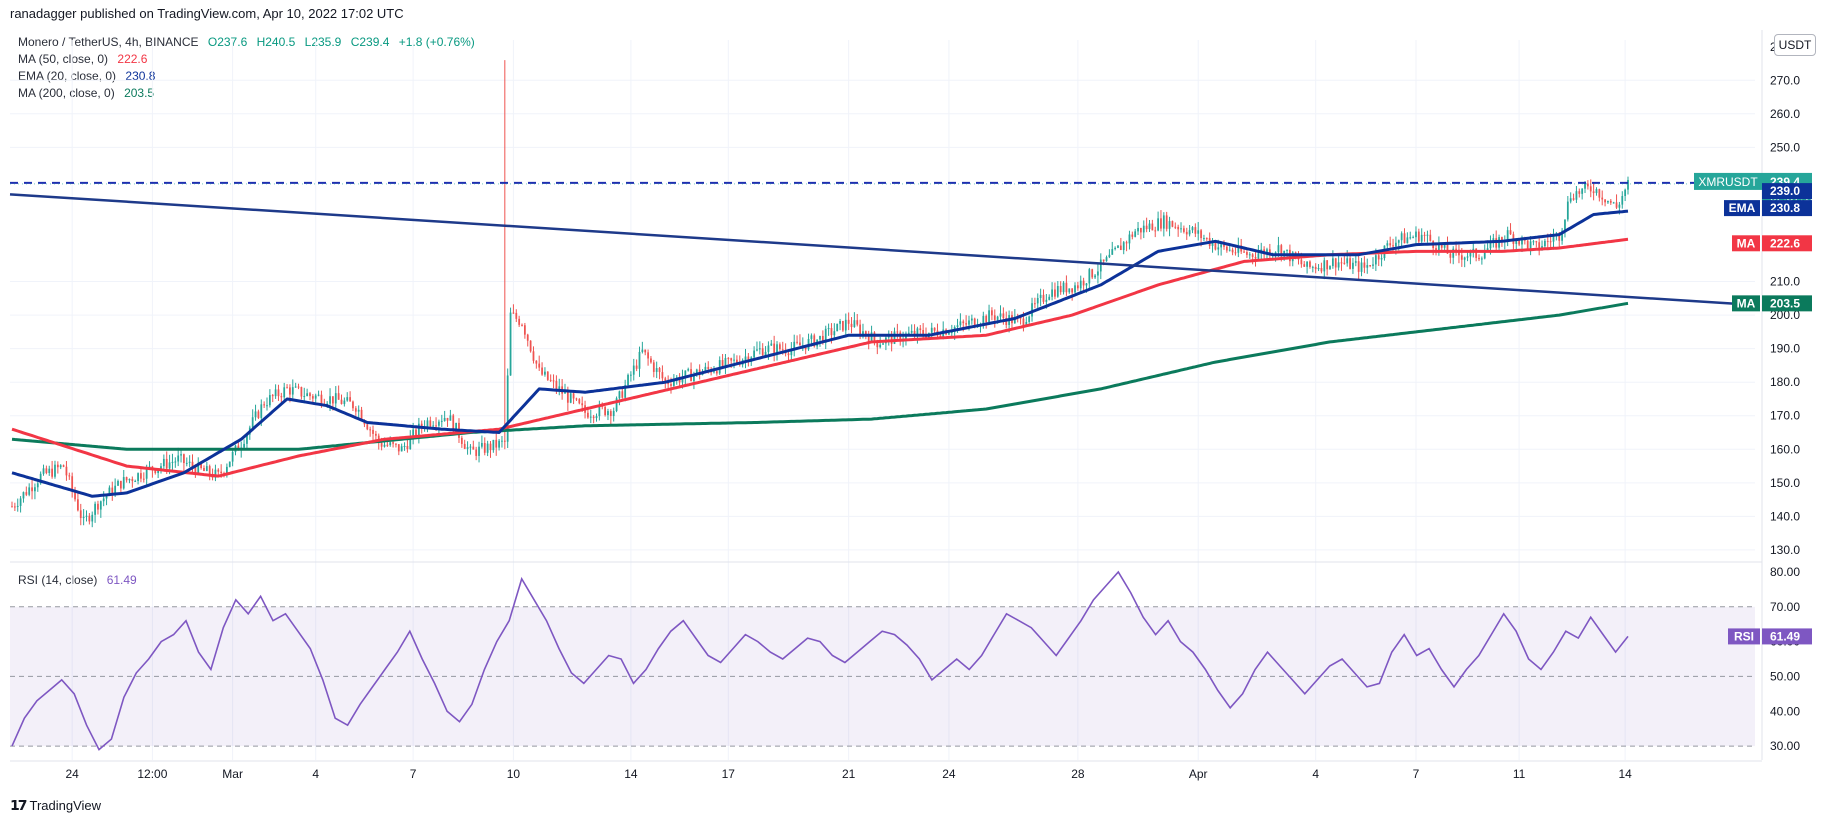  What do you see at coordinates (86, 76) in the screenshot?
I see `legend-ema20: EMA (20, close, 0) 230.8` at bounding box center [86, 76].